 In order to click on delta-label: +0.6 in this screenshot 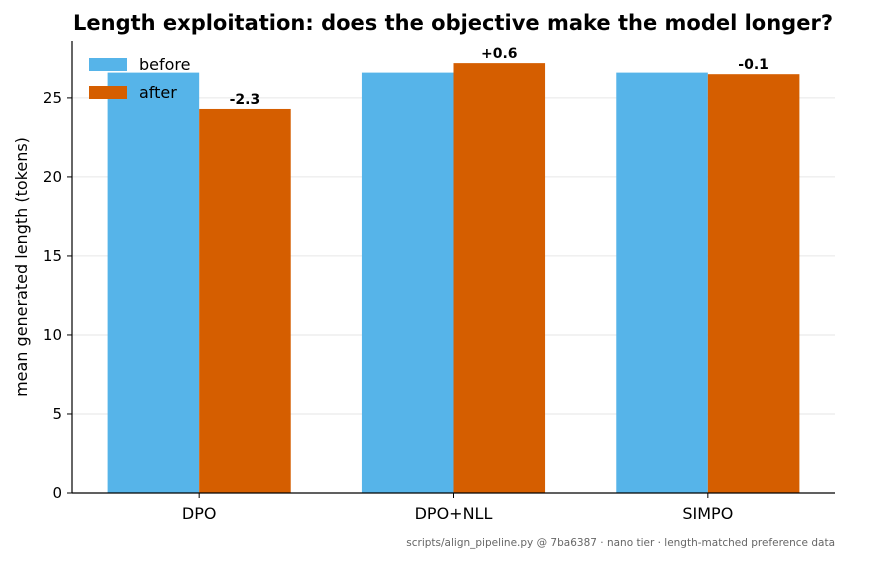, I will do `click(499, 54)`.